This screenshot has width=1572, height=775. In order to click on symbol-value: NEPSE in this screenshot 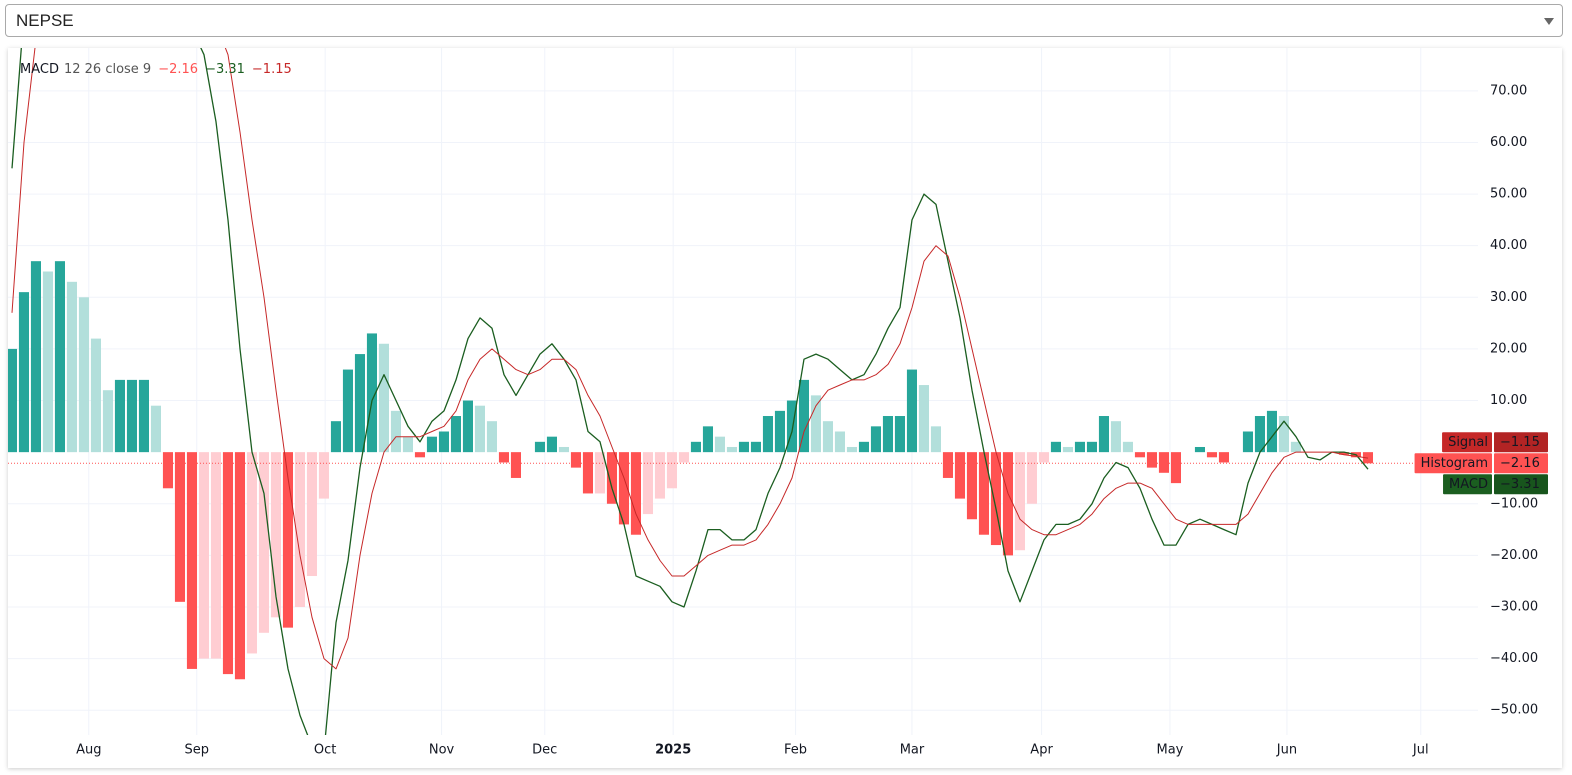, I will do `click(45, 20)`.